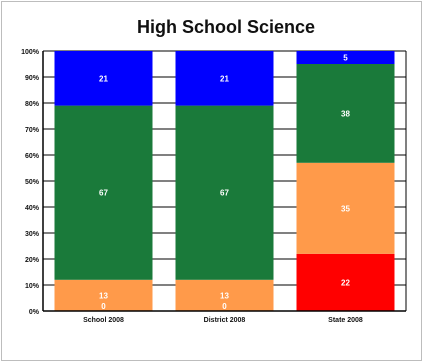  I want to click on y-tick-label: 100%, so click(30, 52).